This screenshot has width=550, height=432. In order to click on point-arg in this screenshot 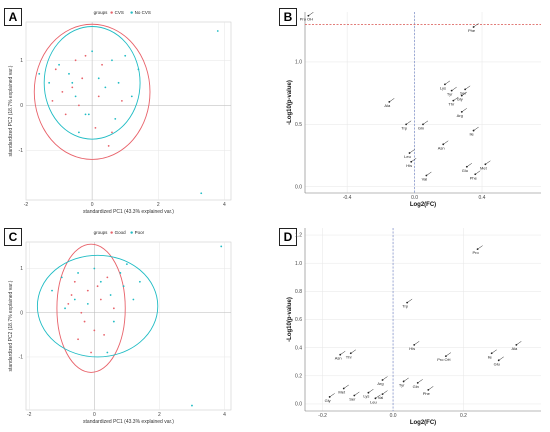, I will do `click(461, 111)`.